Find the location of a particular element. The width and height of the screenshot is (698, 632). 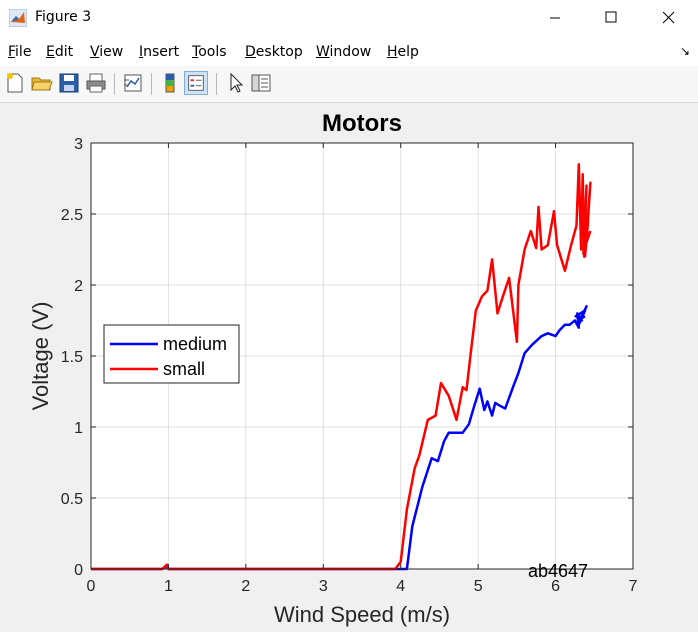

menu-insert: Insert is located at coordinates (159, 52).